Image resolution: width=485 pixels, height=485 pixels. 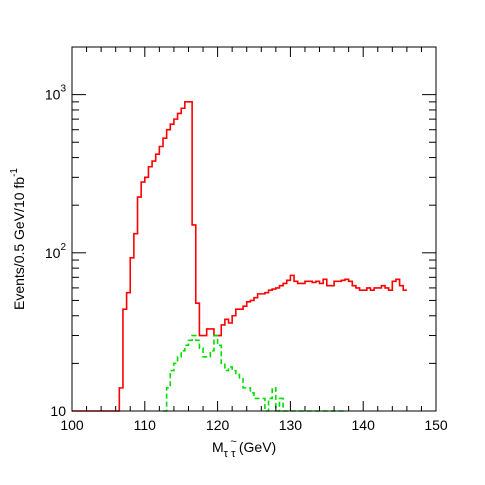 I want to click on x-tick-label: 150, so click(x=436, y=425).